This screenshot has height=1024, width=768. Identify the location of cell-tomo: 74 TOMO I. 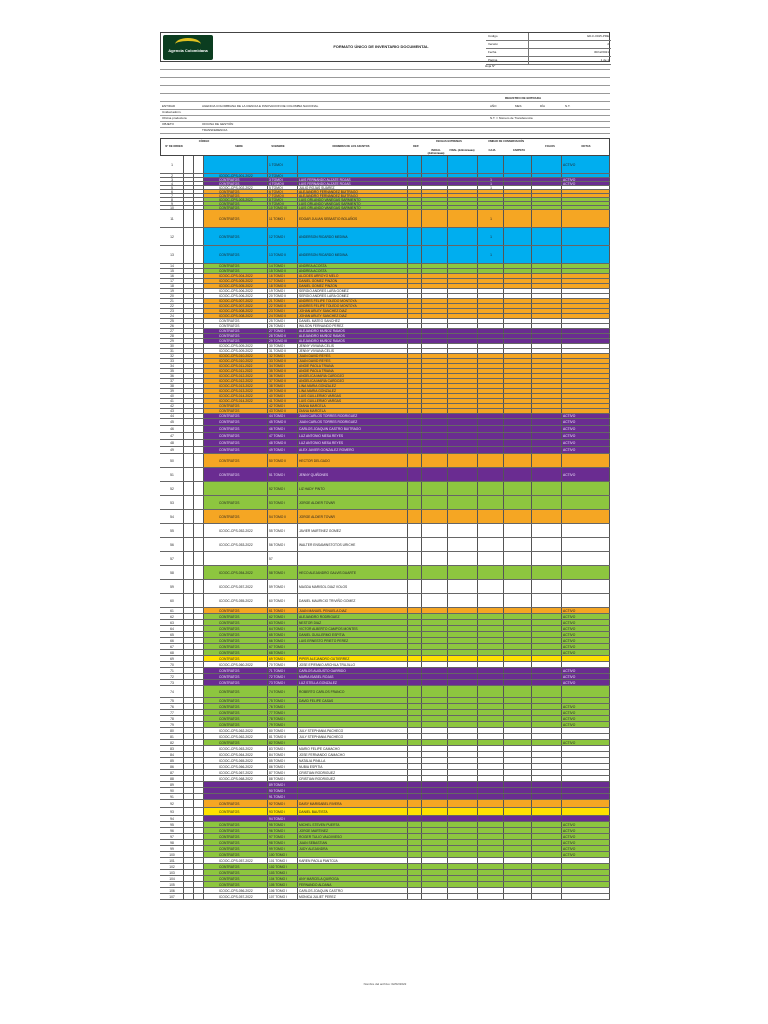
(283, 691).